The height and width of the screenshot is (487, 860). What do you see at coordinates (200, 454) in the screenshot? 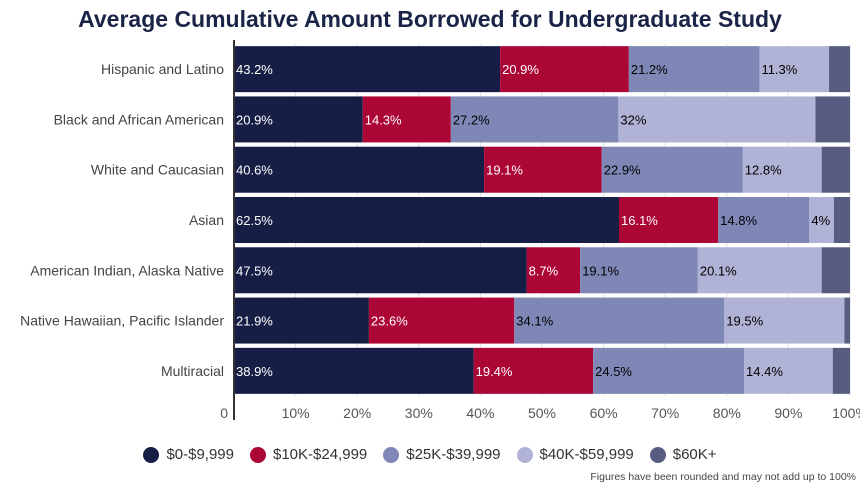
I see `legend-label: $0-$9,999` at bounding box center [200, 454].